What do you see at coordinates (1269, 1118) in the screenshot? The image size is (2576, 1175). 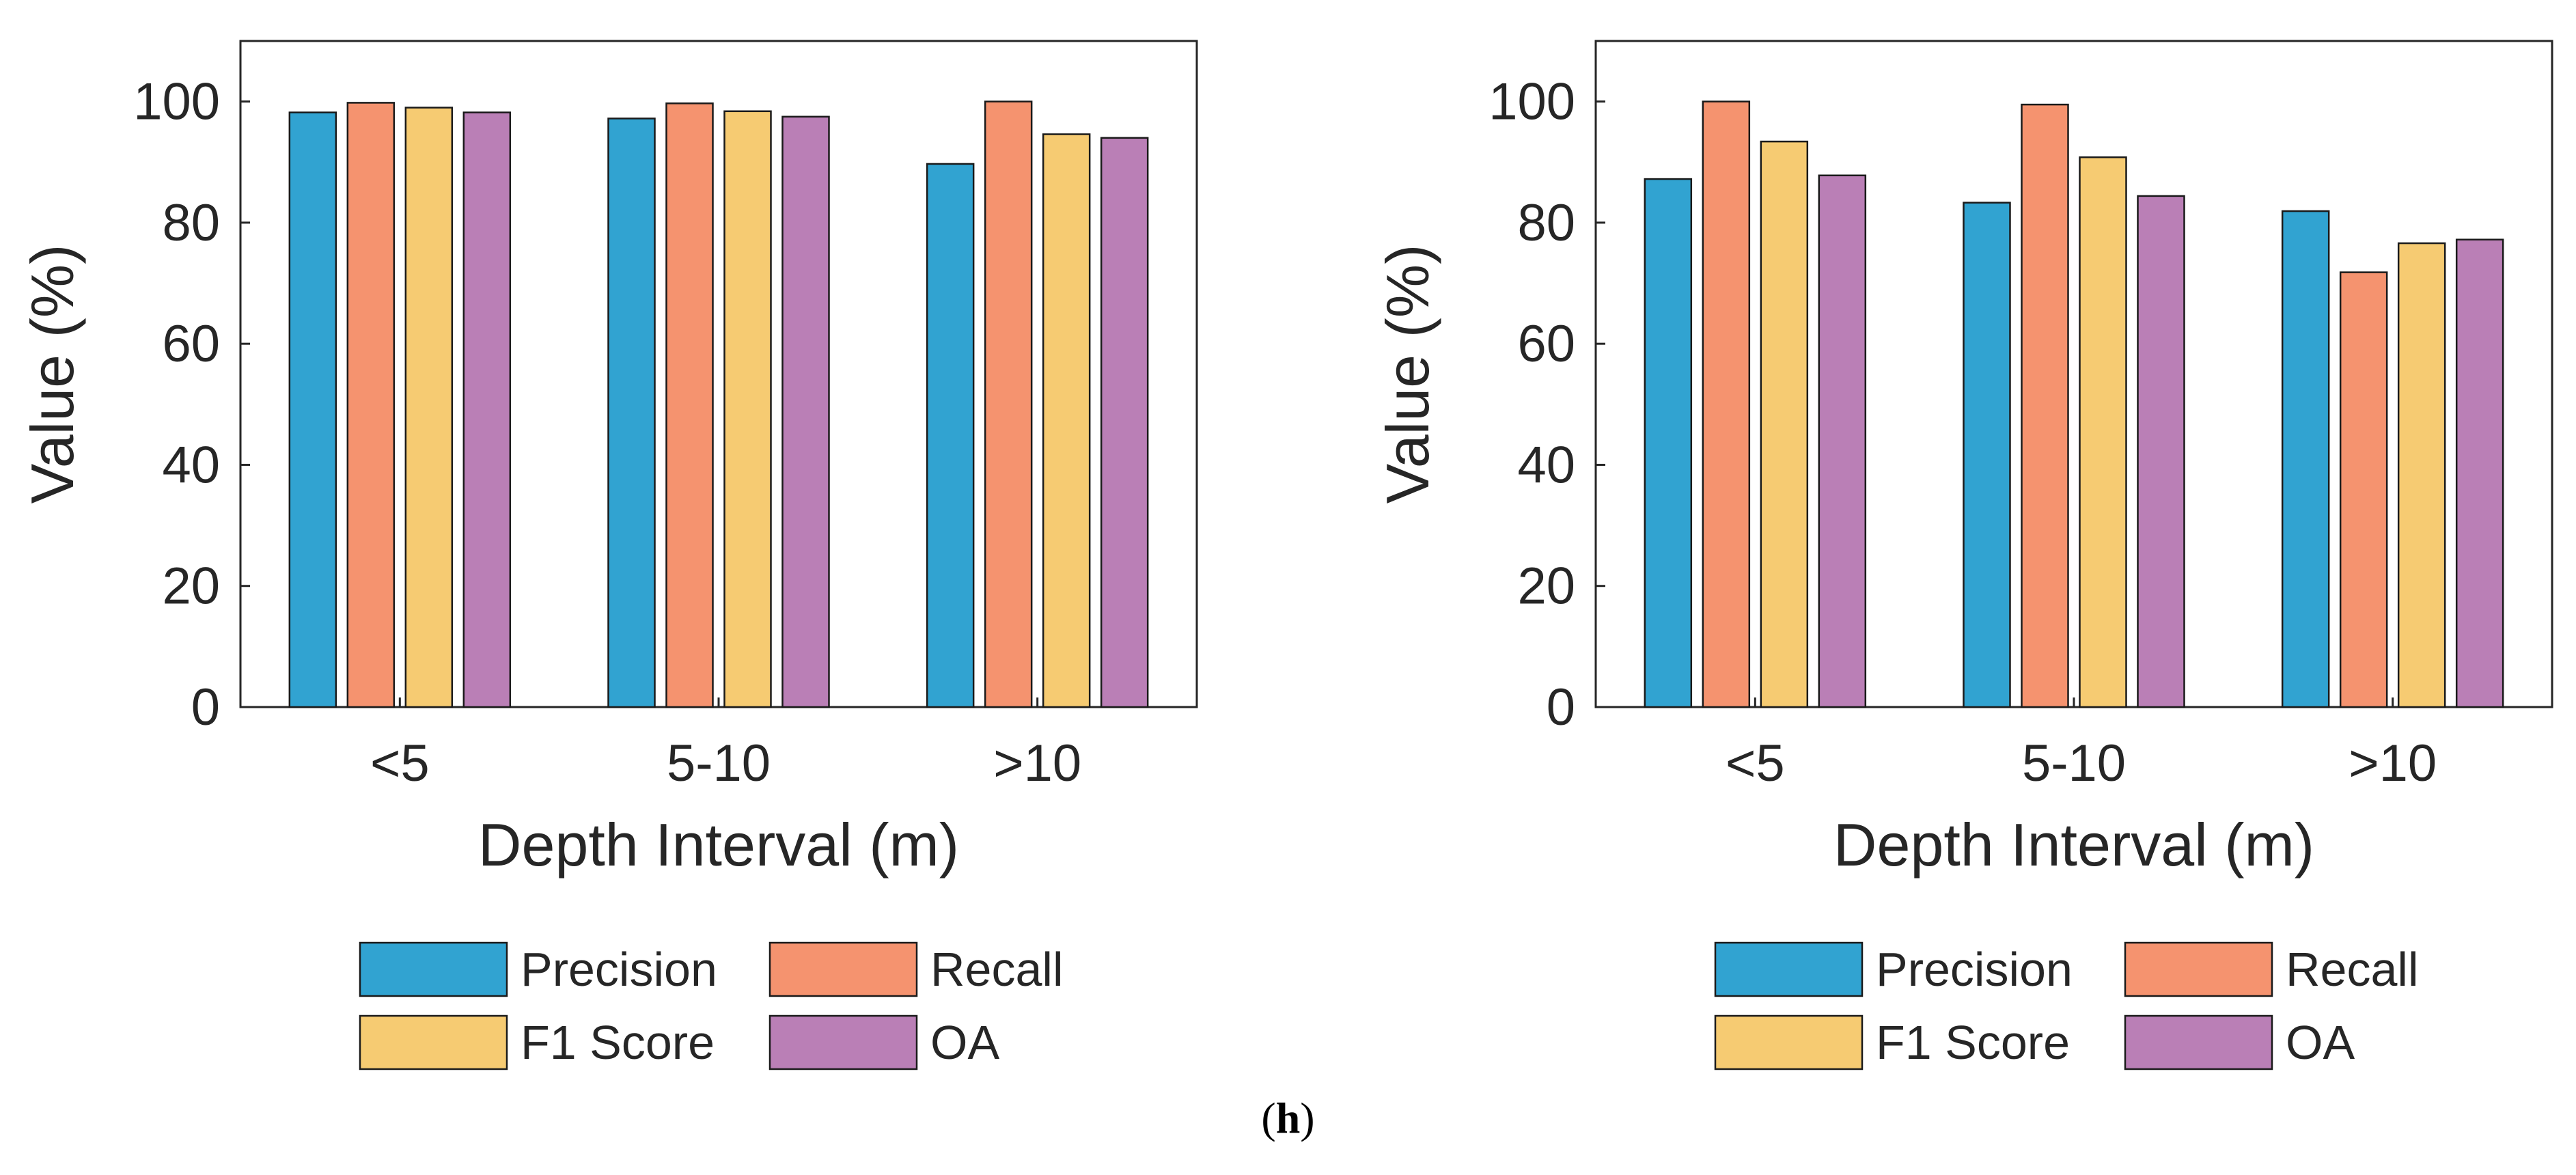 I see `panel-caption-open: (` at bounding box center [1269, 1118].